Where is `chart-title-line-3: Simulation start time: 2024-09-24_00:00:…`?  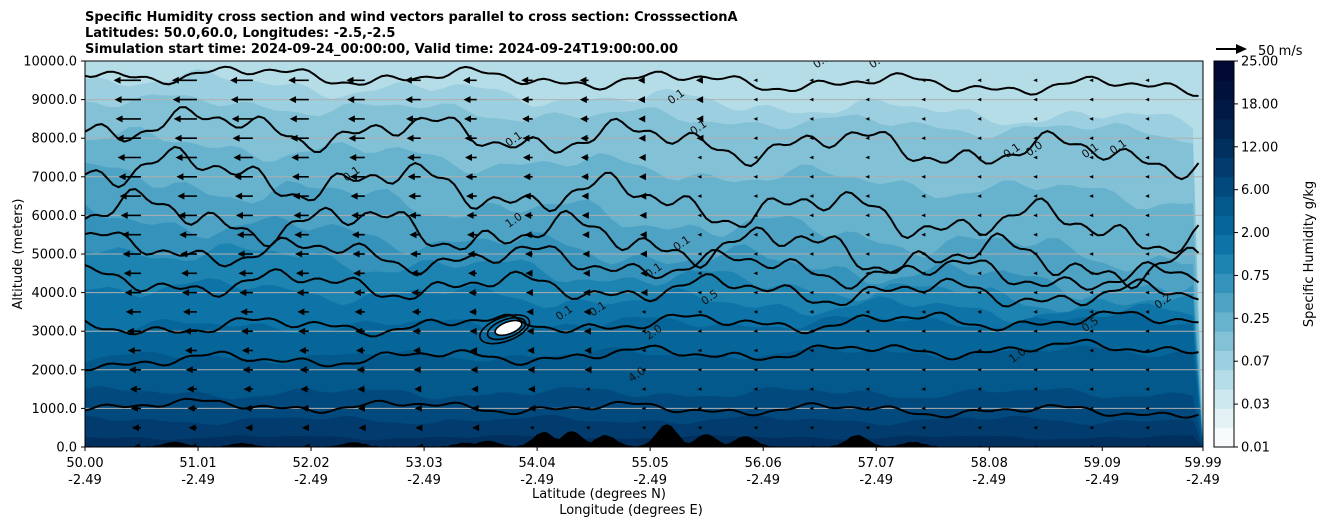
chart-title-line-3: Simulation start time: 2024-09-24_00:00:… is located at coordinates (381, 49).